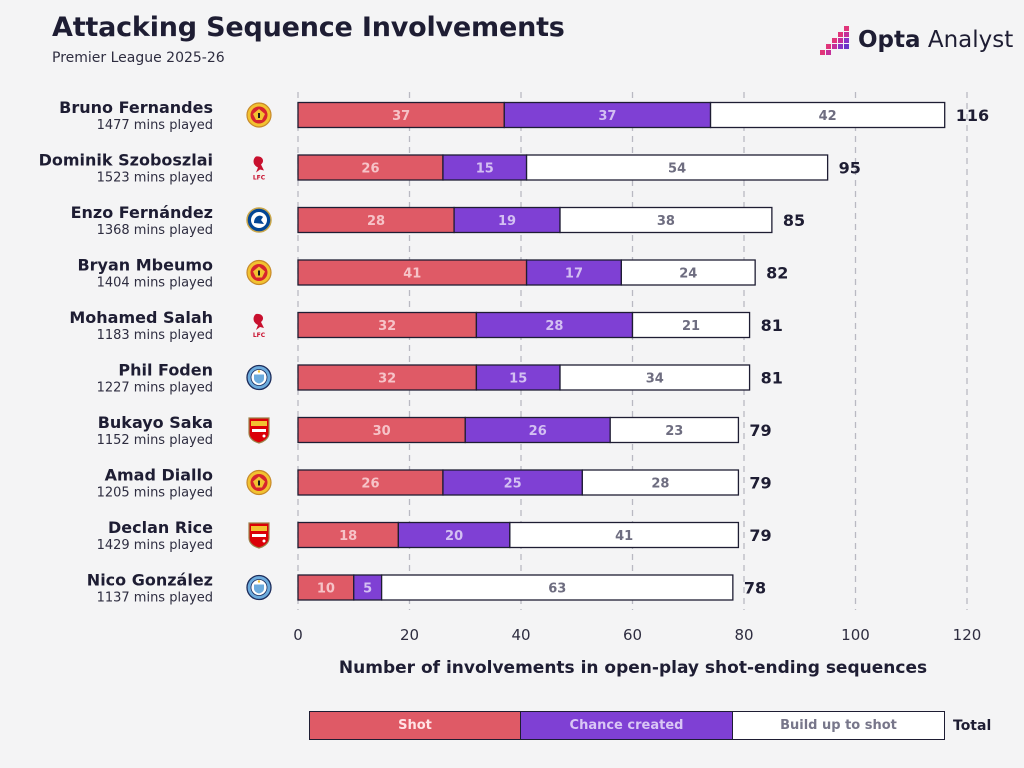 The height and width of the screenshot is (768, 1024). What do you see at coordinates (155, 230) in the screenshot?
I see `player-minutes: 1368 mins played` at bounding box center [155, 230].